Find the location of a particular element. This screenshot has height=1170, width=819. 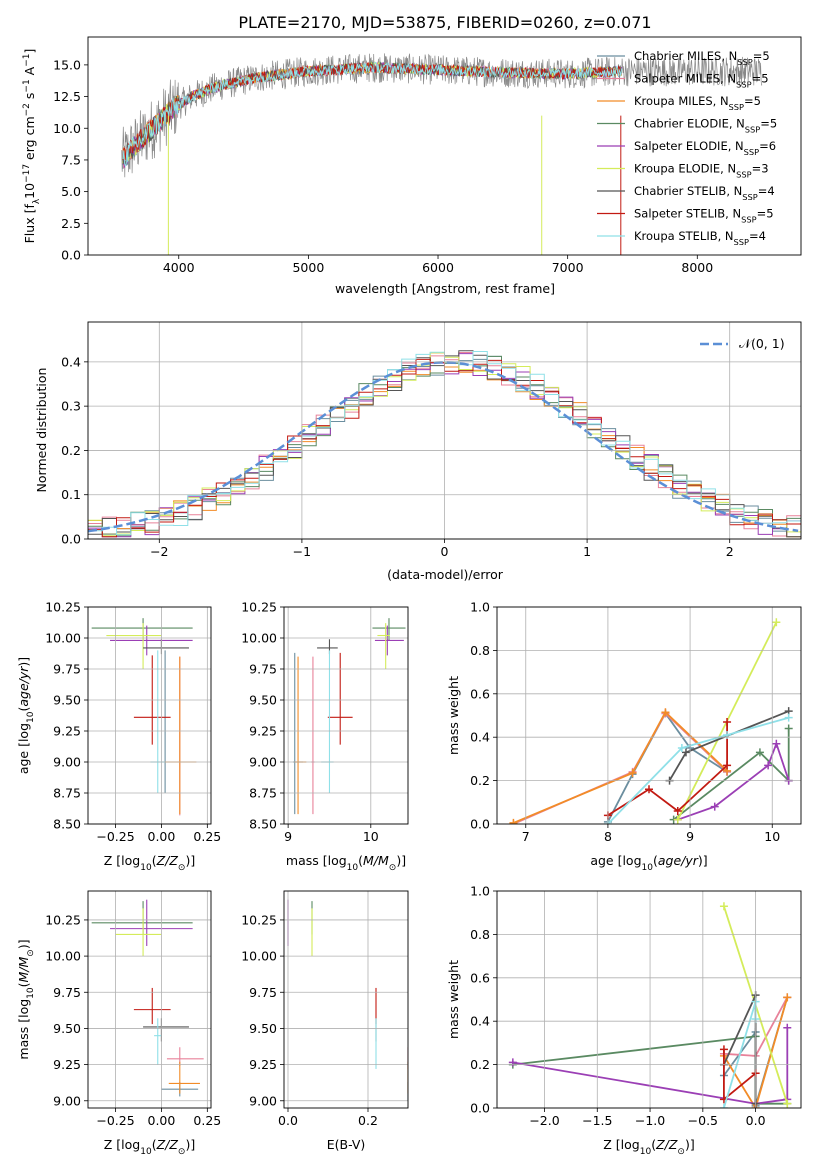

y-tick-label: 8.75 is located at coordinates (67, 793).